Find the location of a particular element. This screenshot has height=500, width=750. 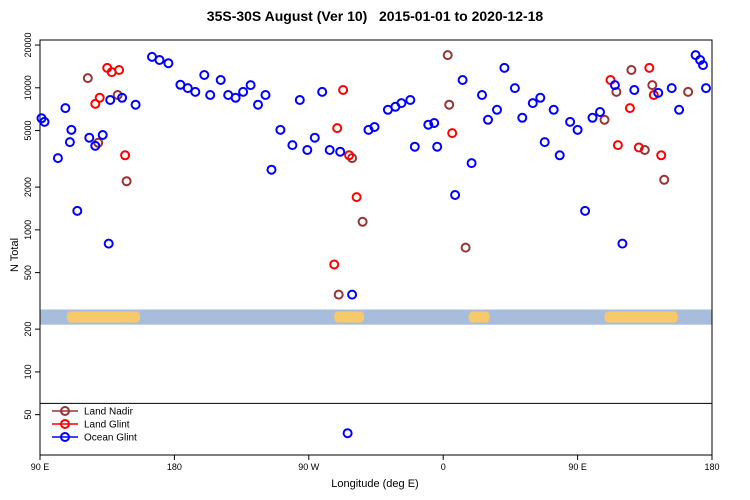

x-tick-label: 90 W is located at coordinates (309, 467).